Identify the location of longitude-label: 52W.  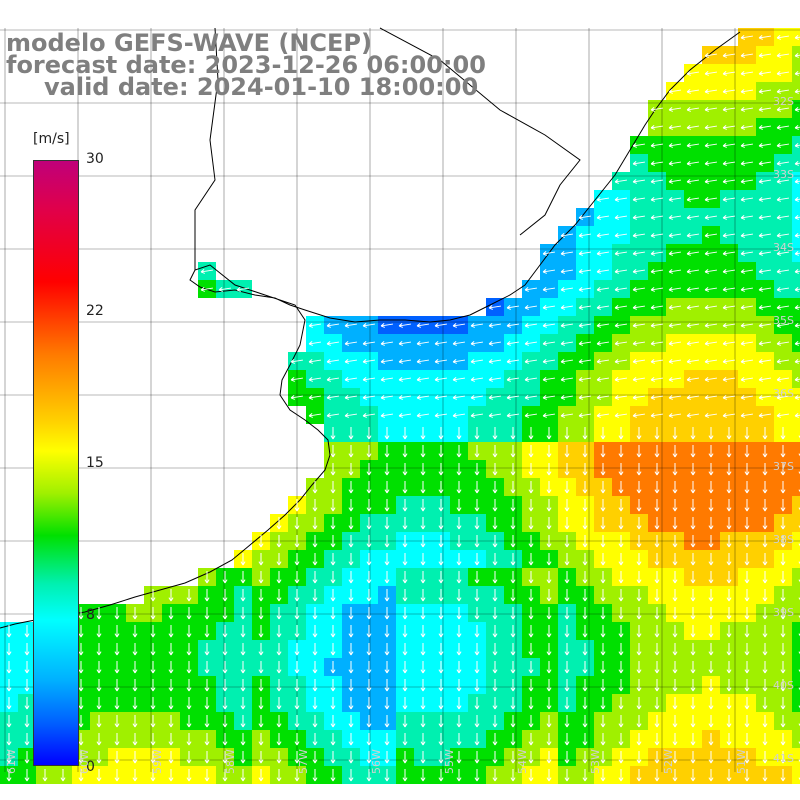
(668, 761).